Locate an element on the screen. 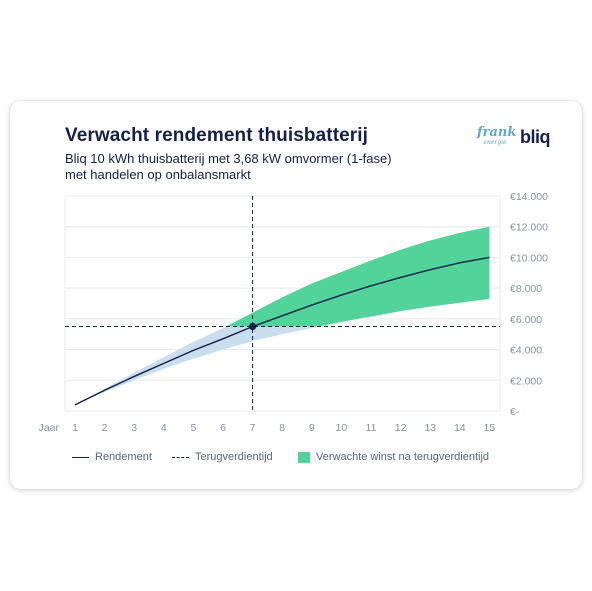 The image size is (592, 591). x-tick-label-0: 1 is located at coordinates (75, 428).